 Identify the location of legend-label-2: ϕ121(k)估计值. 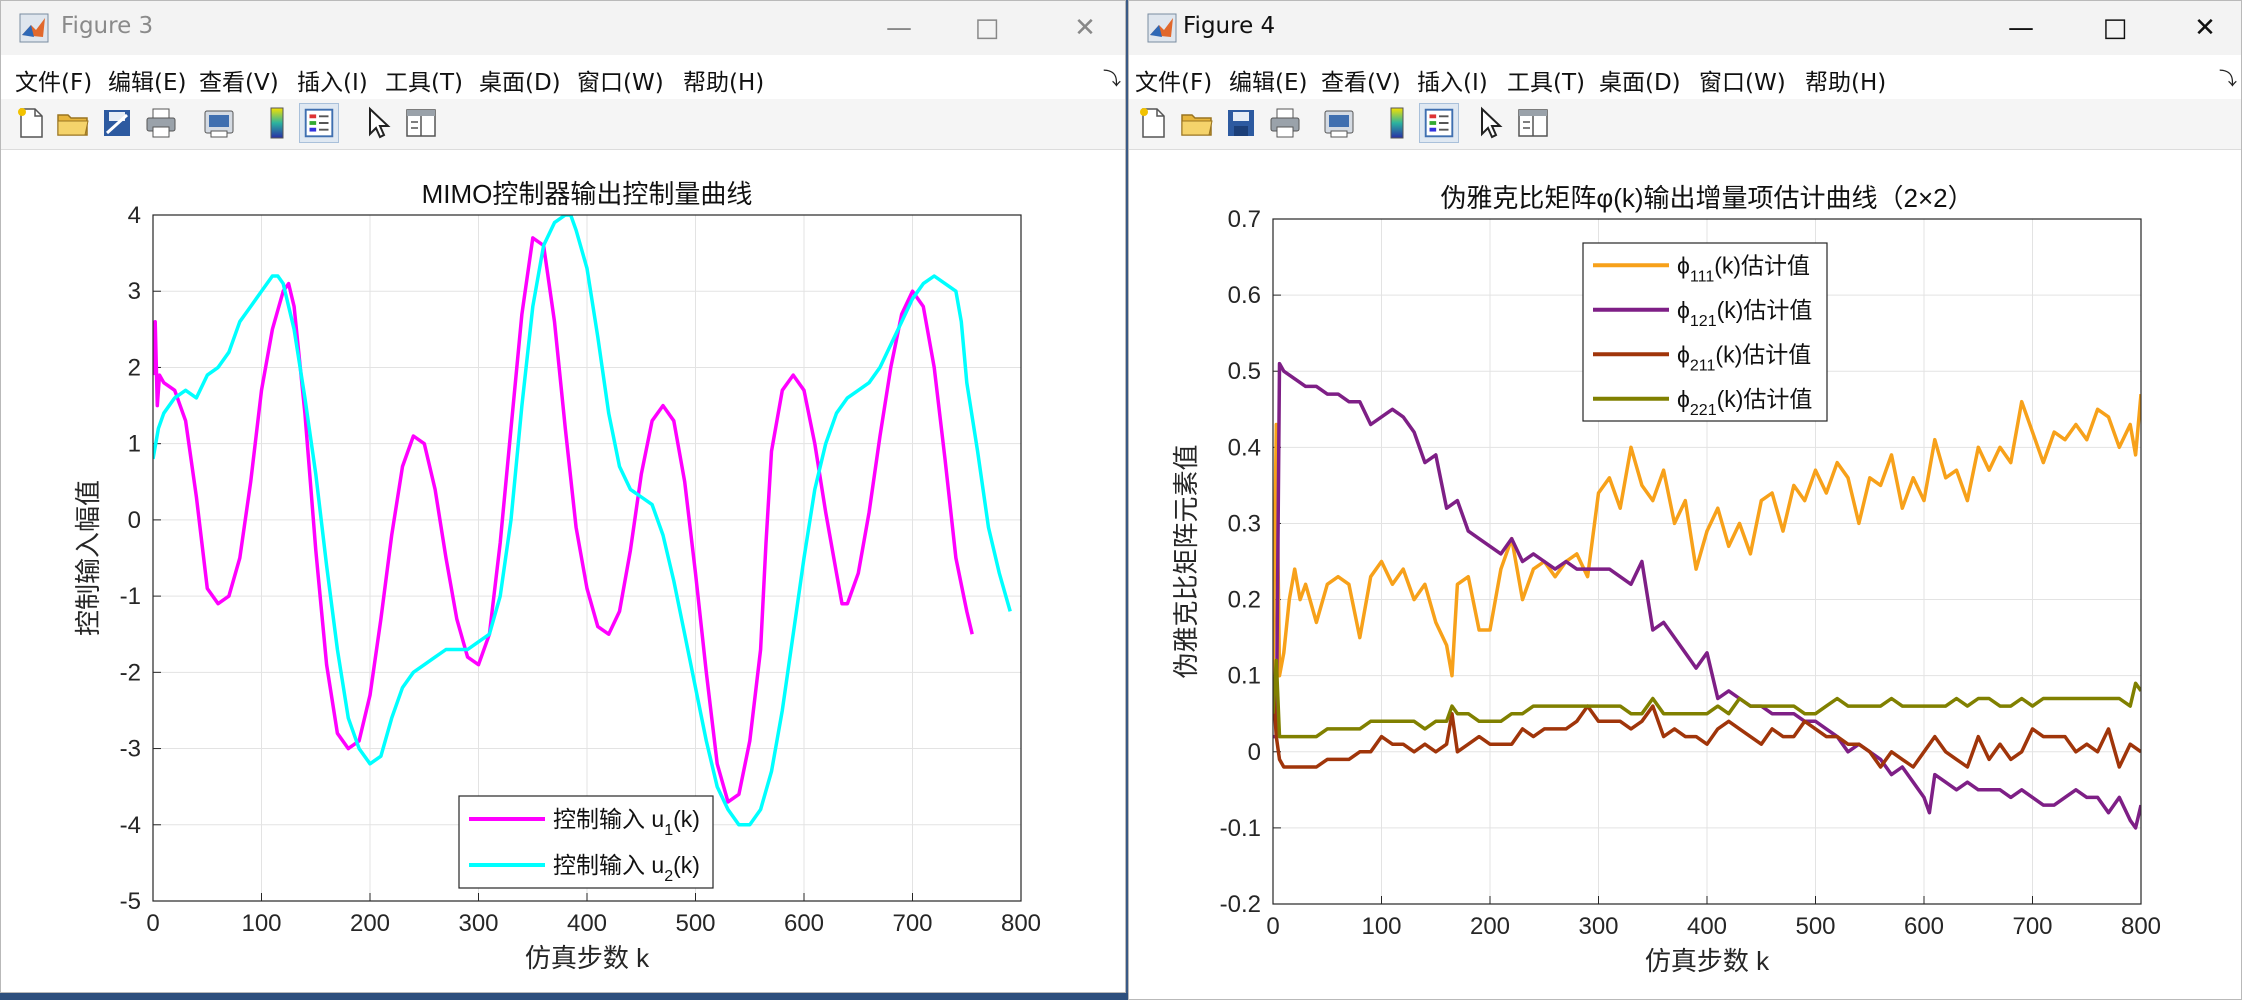
(1744, 313).